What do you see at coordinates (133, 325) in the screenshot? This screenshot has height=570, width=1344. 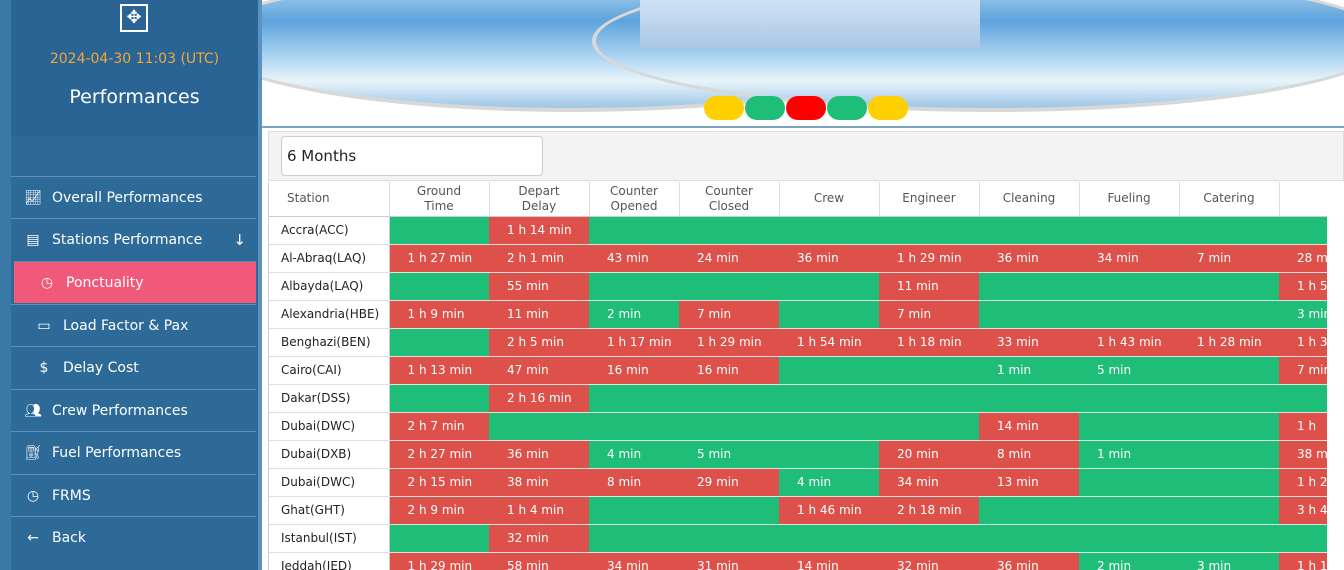 I see `nav-load-factor-pax: ▭ Load Factor & Pax` at bounding box center [133, 325].